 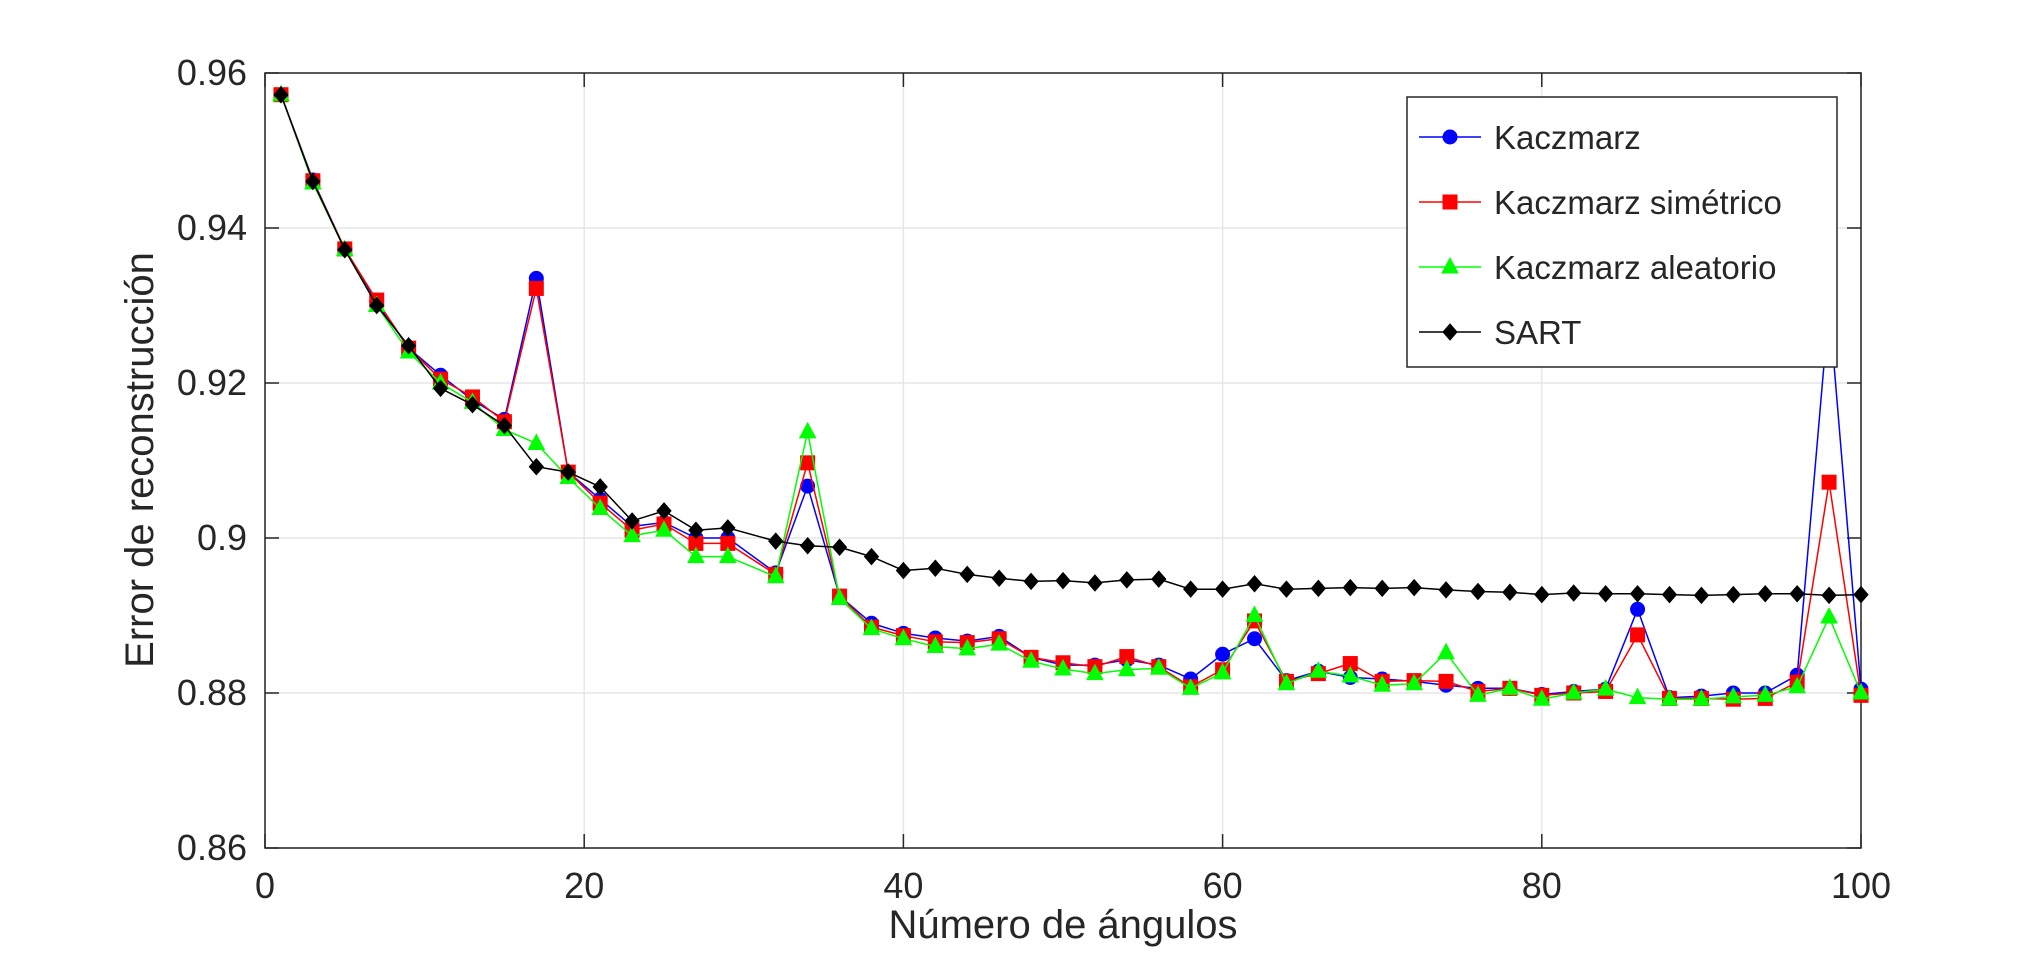 I want to click on x-tick-label: 40, so click(x=903, y=885).